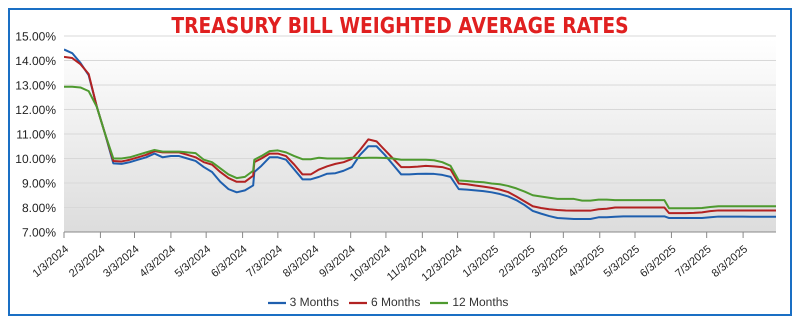  What do you see at coordinates (35, 61) in the screenshot?
I see `y-tick-label: 14.00%` at bounding box center [35, 61].